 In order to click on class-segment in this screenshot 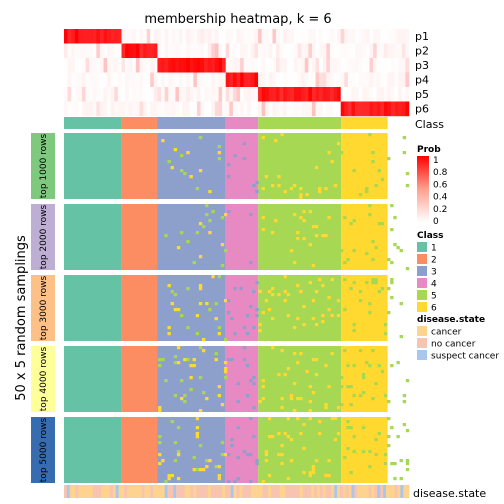, I will do `click(364, 123)`.